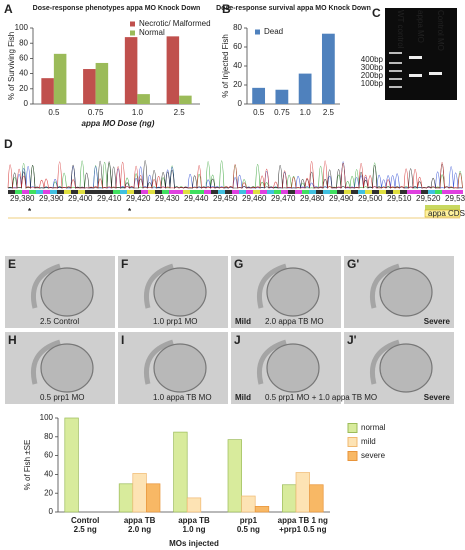 The height and width of the screenshot is (550, 465). I want to click on panel-label: I, so click(122, 340).